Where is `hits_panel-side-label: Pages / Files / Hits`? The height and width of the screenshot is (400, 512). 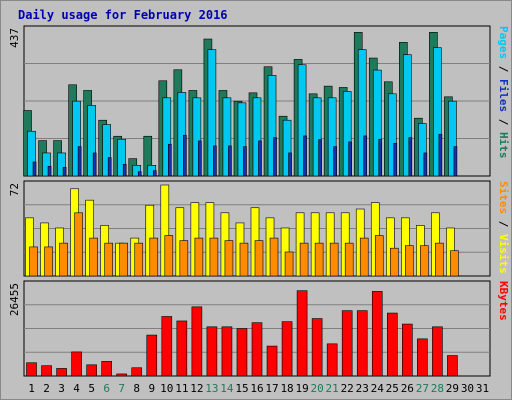
hits_panel-side-label: Pages / Files / Hits is located at coordinates (503, 92).